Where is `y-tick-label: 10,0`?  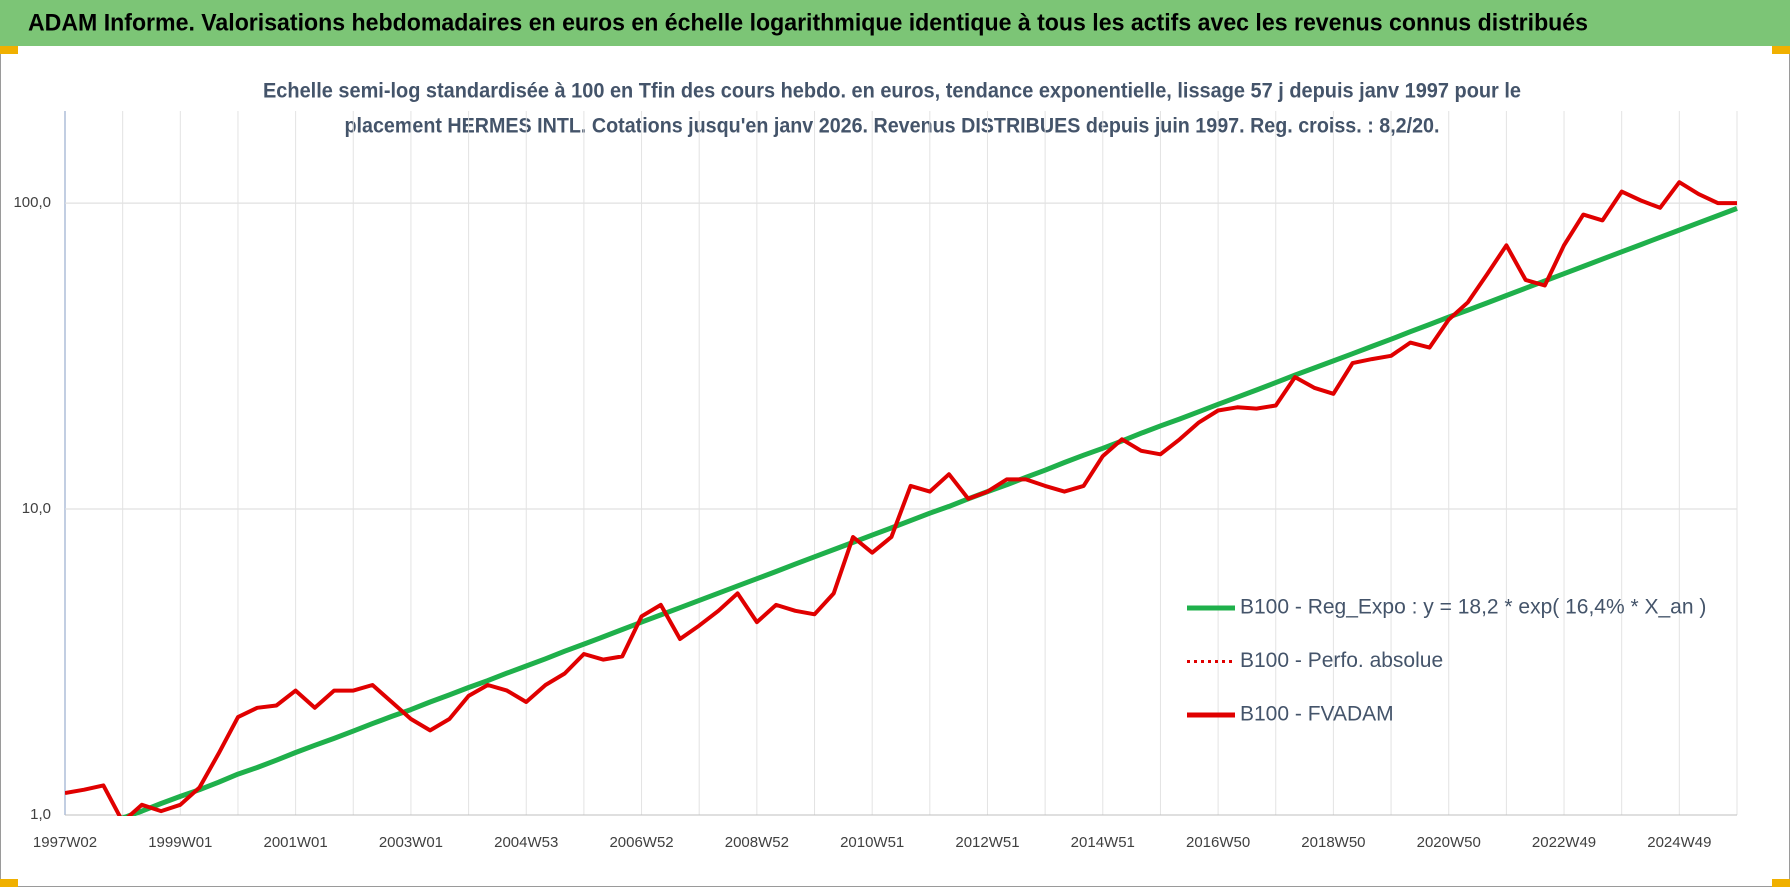
y-tick-label: 10,0 is located at coordinates (36, 508).